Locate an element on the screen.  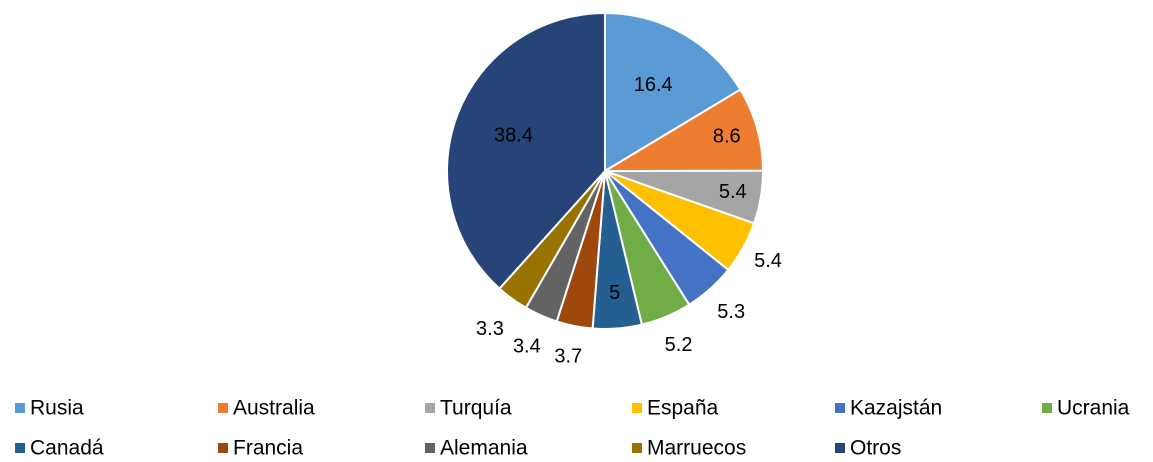
legend-label: Ucrania is located at coordinates (1093, 408).